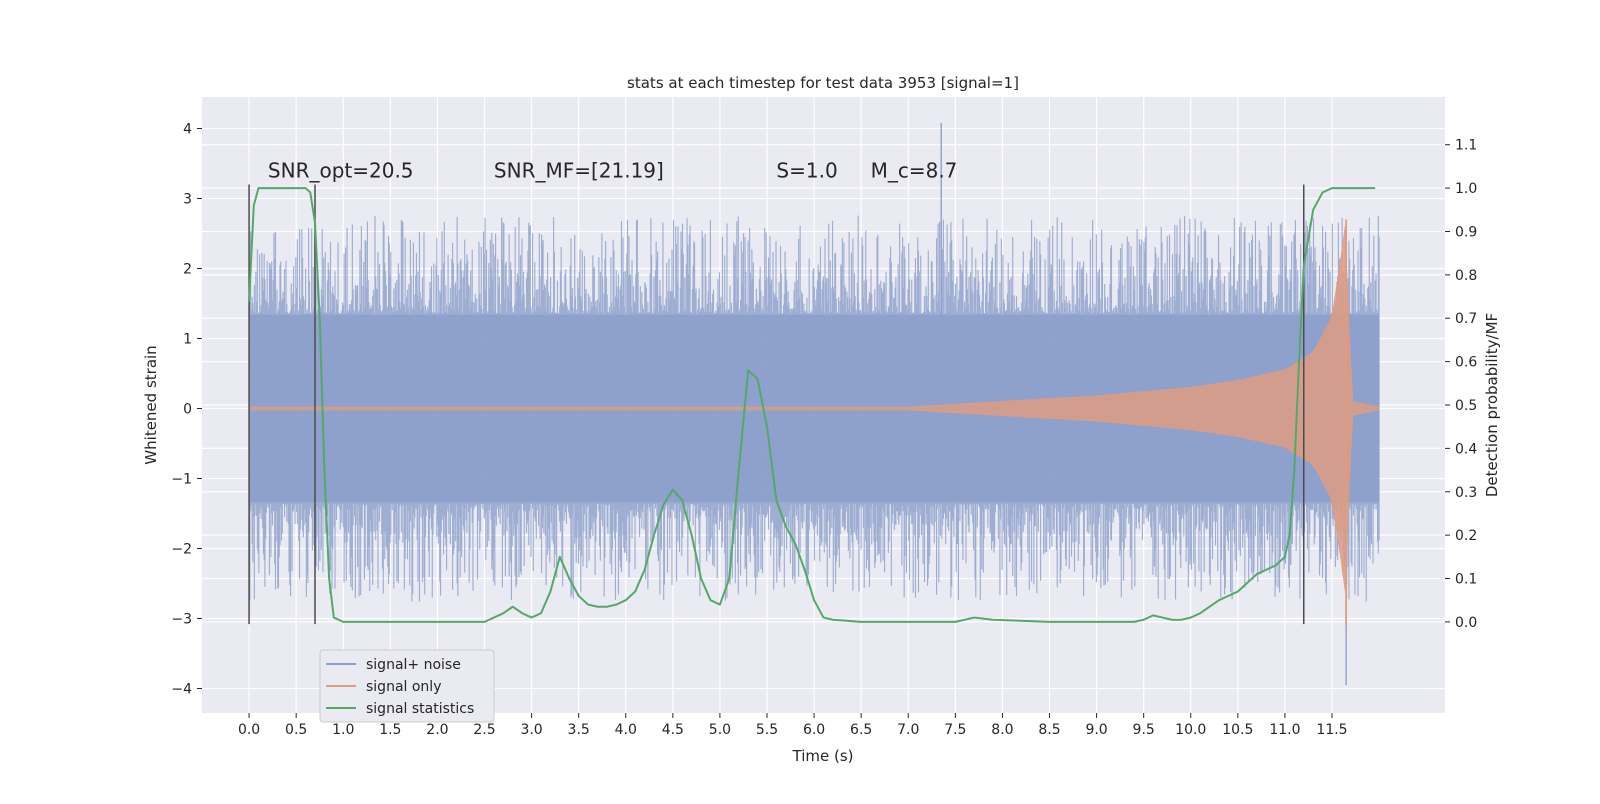 The width and height of the screenshot is (1600, 804). What do you see at coordinates (955, 730) in the screenshot?
I see `x-tick-label: 7.5` at bounding box center [955, 730].